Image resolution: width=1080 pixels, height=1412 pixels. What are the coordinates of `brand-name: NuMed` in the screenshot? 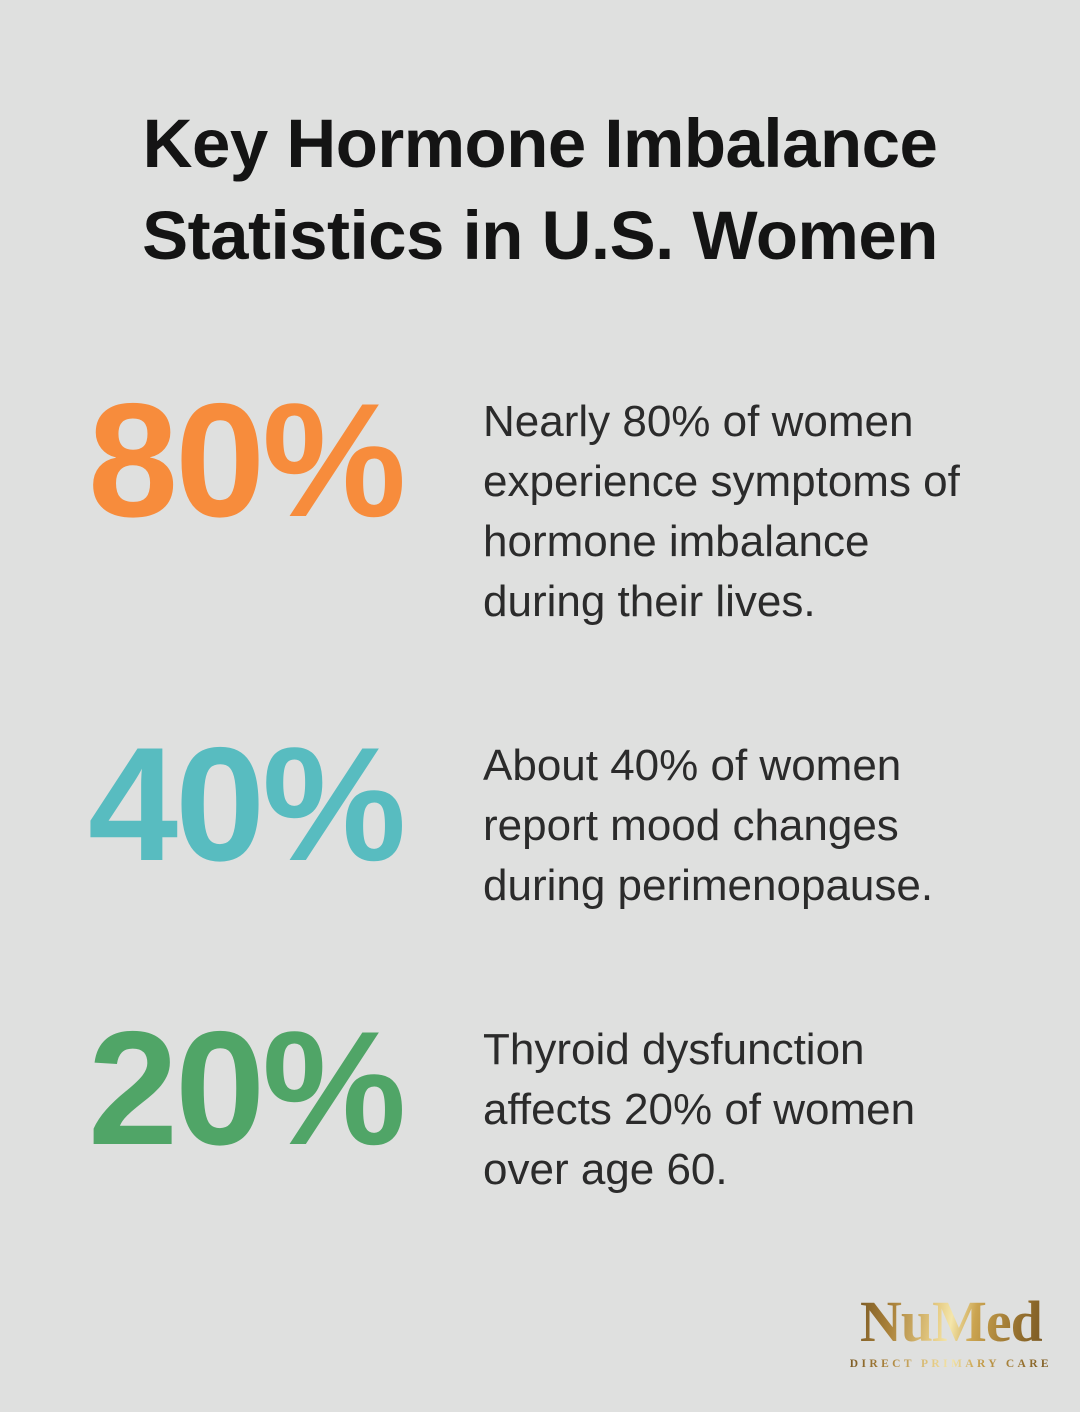 It's located at (950, 1321).